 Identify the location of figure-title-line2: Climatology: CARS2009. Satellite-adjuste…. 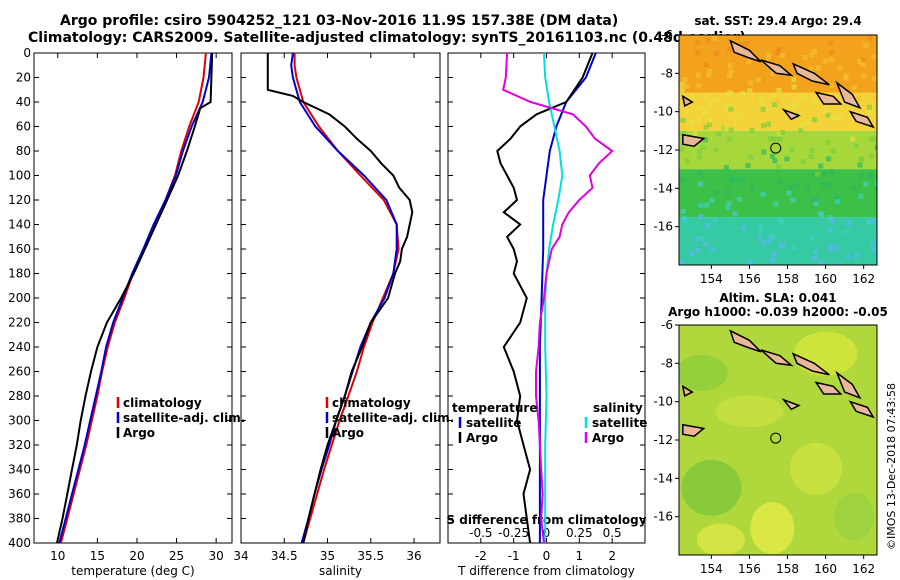
(387, 38).